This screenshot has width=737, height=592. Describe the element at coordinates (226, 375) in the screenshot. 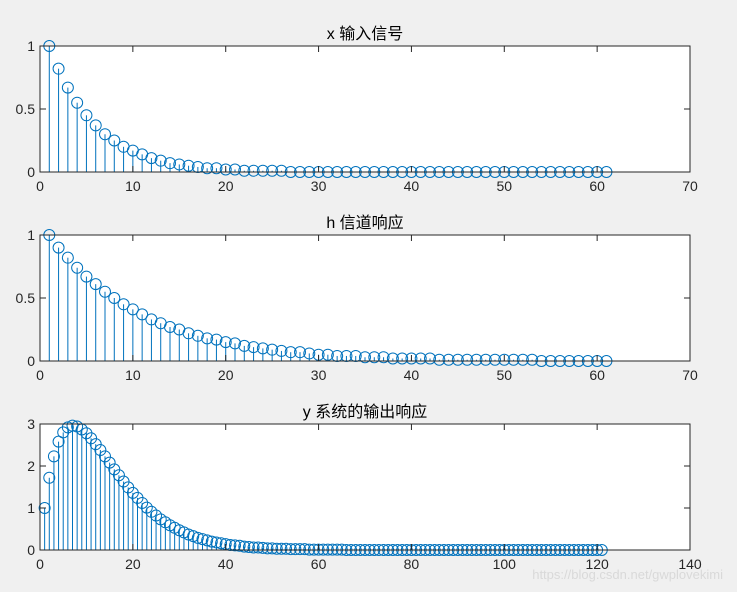

I see `x-tick-label: 20` at that location.